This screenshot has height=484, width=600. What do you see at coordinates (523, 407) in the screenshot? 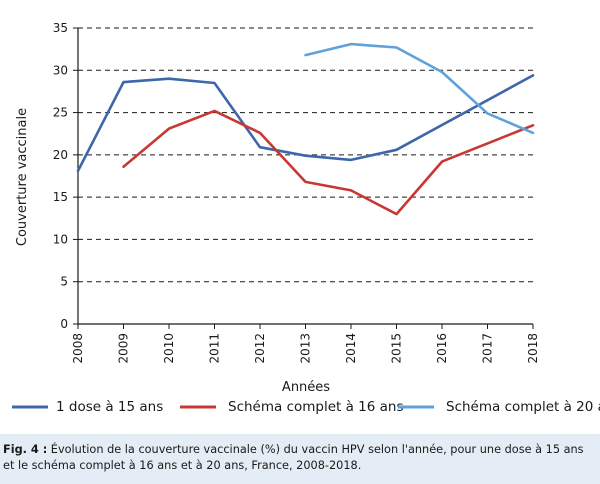
I see `legend-label-3: Schéma complet à 20 ans` at bounding box center [523, 407].